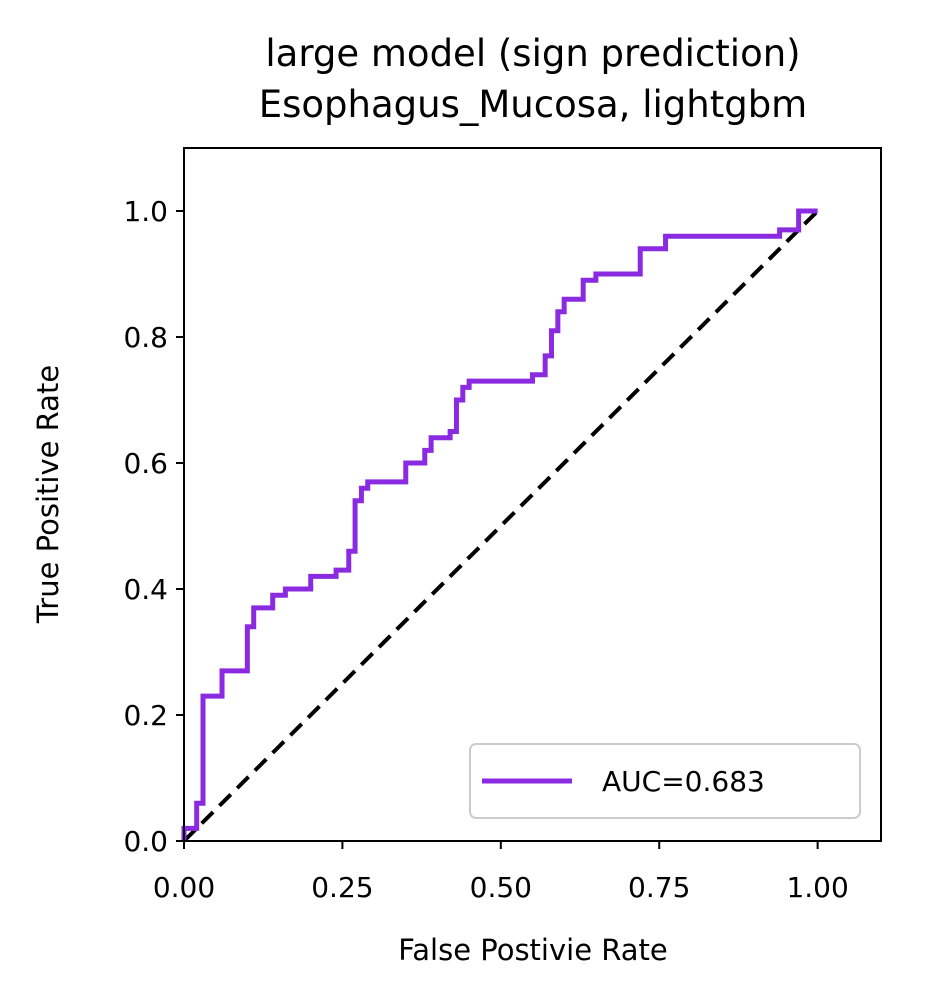 The height and width of the screenshot is (1001, 933). What do you see at coordinates (145, 337) in the screenshot?
I see `y-tick-label: 0.8` at bounding box center [145, 337].